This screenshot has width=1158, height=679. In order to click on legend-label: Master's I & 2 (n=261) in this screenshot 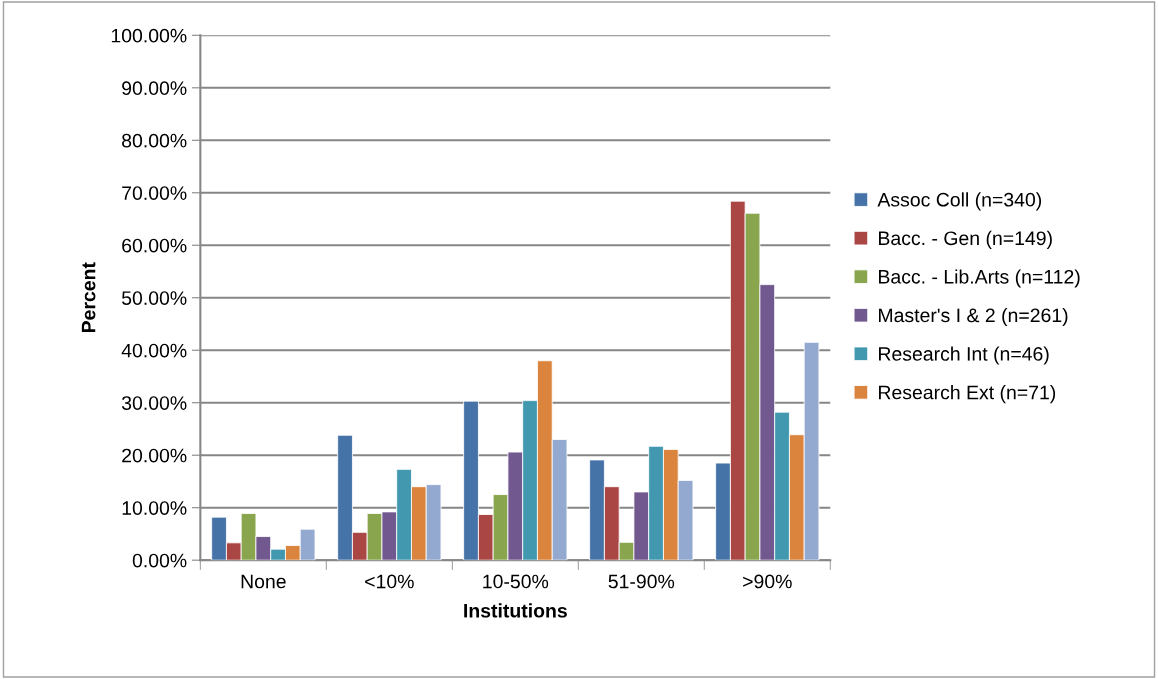, I will do `click(973, 317)`.